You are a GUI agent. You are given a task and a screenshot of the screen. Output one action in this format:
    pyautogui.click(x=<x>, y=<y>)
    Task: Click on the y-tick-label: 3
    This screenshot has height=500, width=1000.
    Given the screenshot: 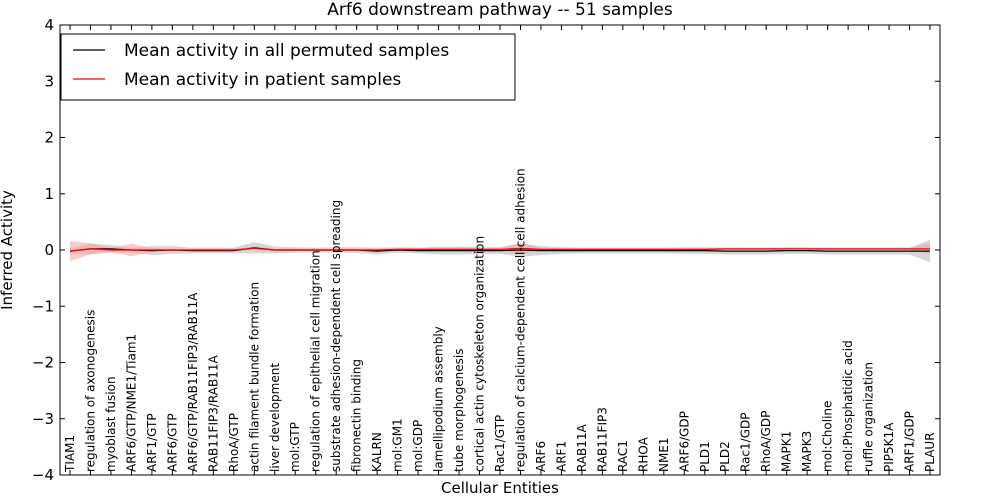 What is the action you would take?
    pyautogui.click(x=49, y=81)
    